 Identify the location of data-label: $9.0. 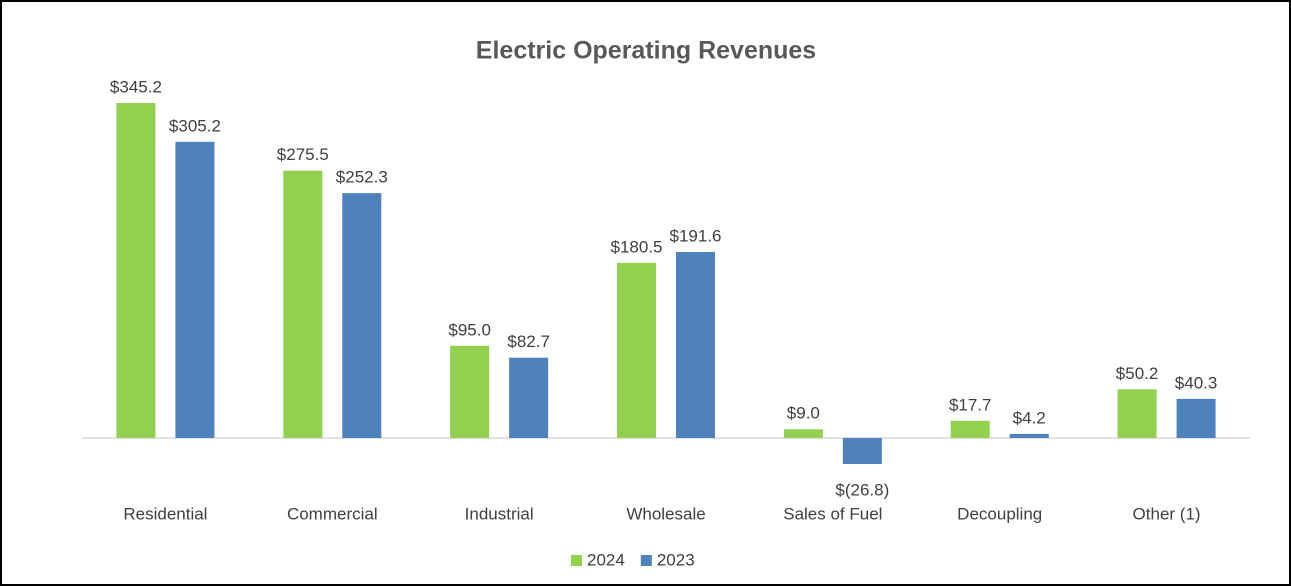
(803, 413).